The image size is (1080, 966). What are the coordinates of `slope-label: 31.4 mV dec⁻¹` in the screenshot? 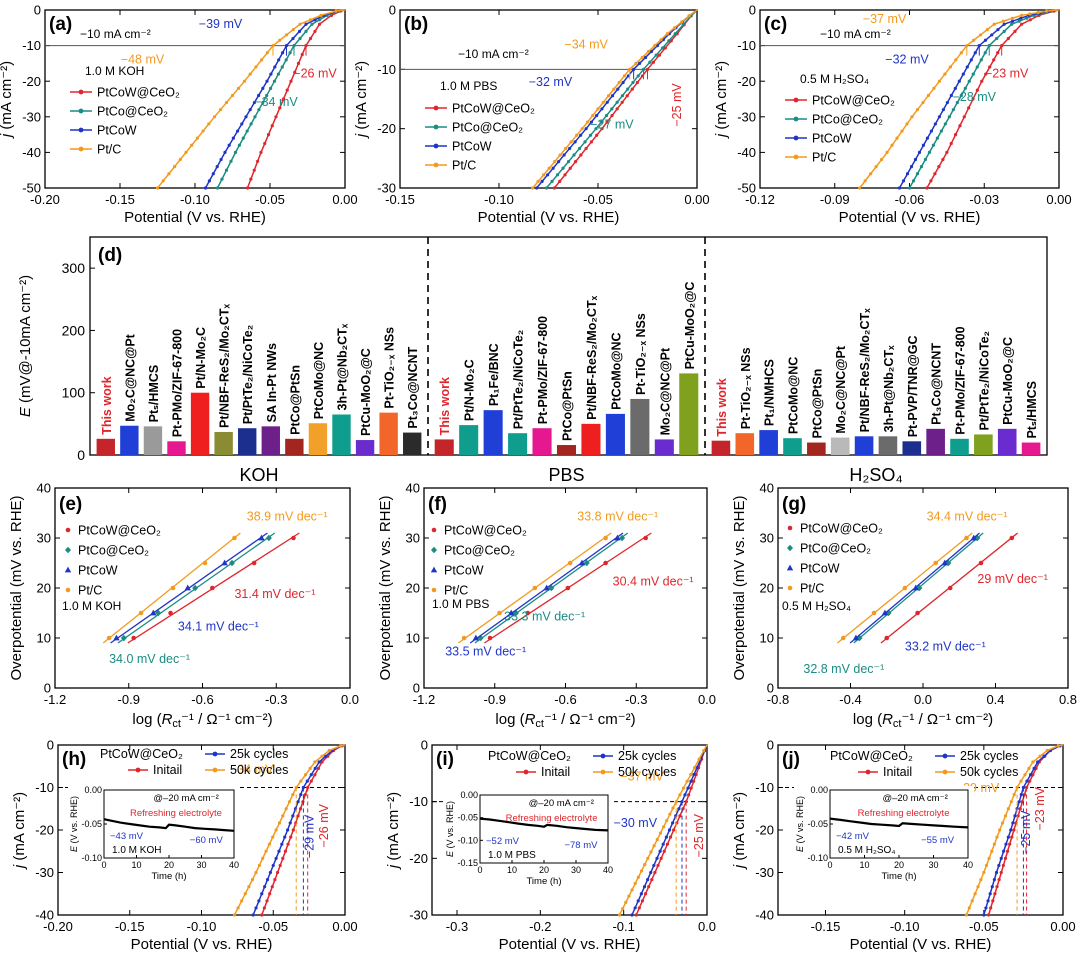 It's located at (274, 594).